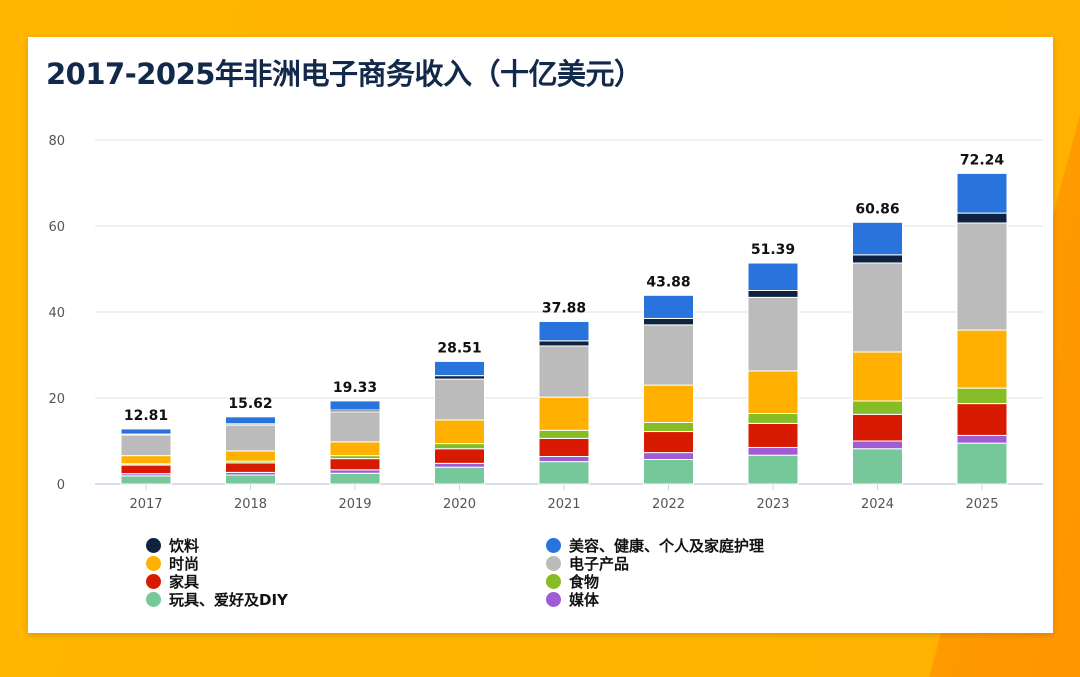 The height and width of the screenshot is (677, 1080). What do you see at coordinates (599, 564) in the screenshot?
I see `legend-label: 电子产品` at bounding box center [599, 564].